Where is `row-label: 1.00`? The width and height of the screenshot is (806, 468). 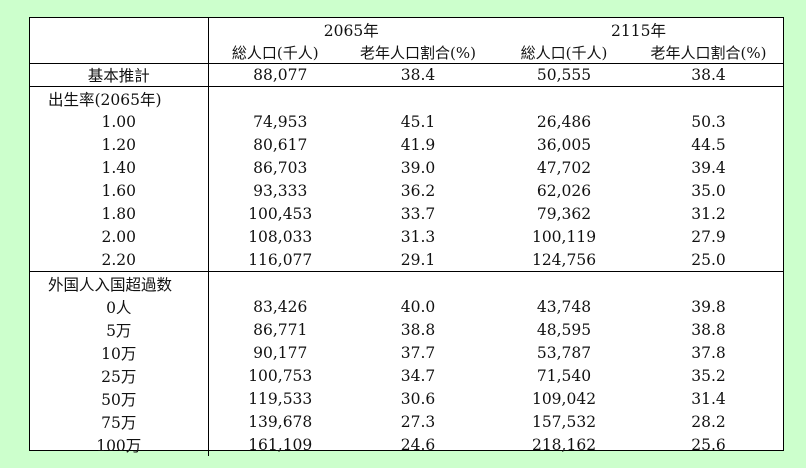
row-label: 1.00 is located at coordinates (118, 121).